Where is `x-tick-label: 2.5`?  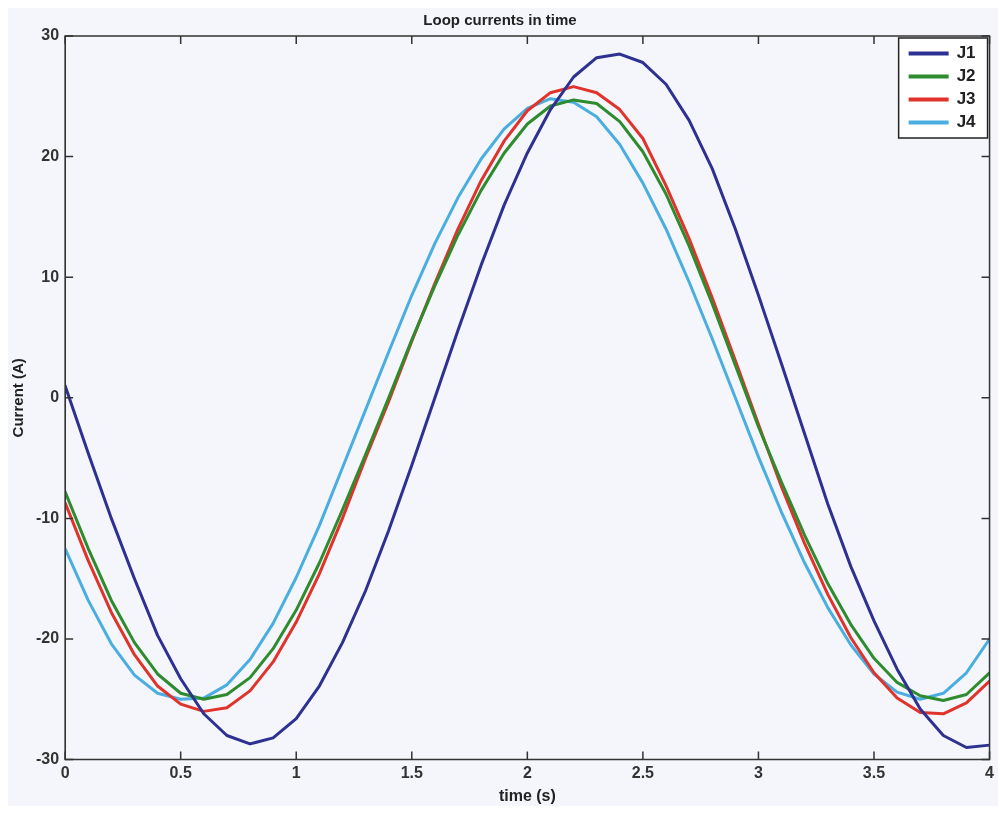
x-tick-label: 2.5 is located at coordinates (643, 772).